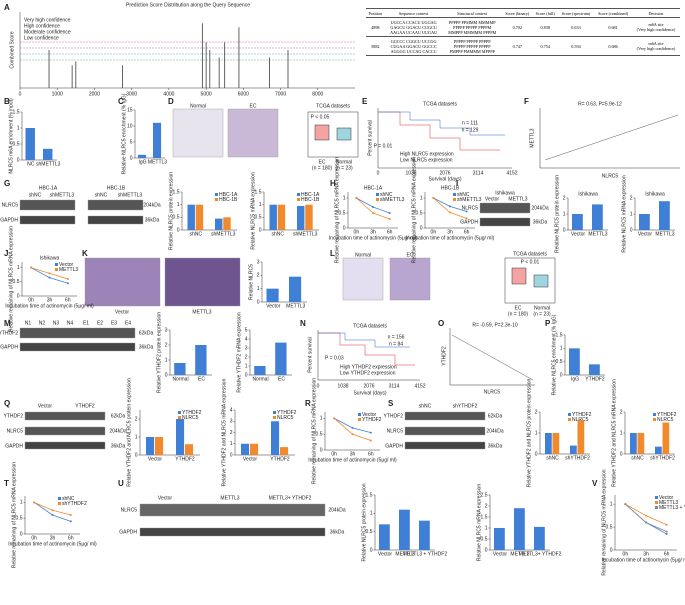 The width and height of the screenshot is (685, 605). What do you see at coordinates (12, 49) in the screenshot?
I see `label: Combined Score` at bounding box center [12, 49].